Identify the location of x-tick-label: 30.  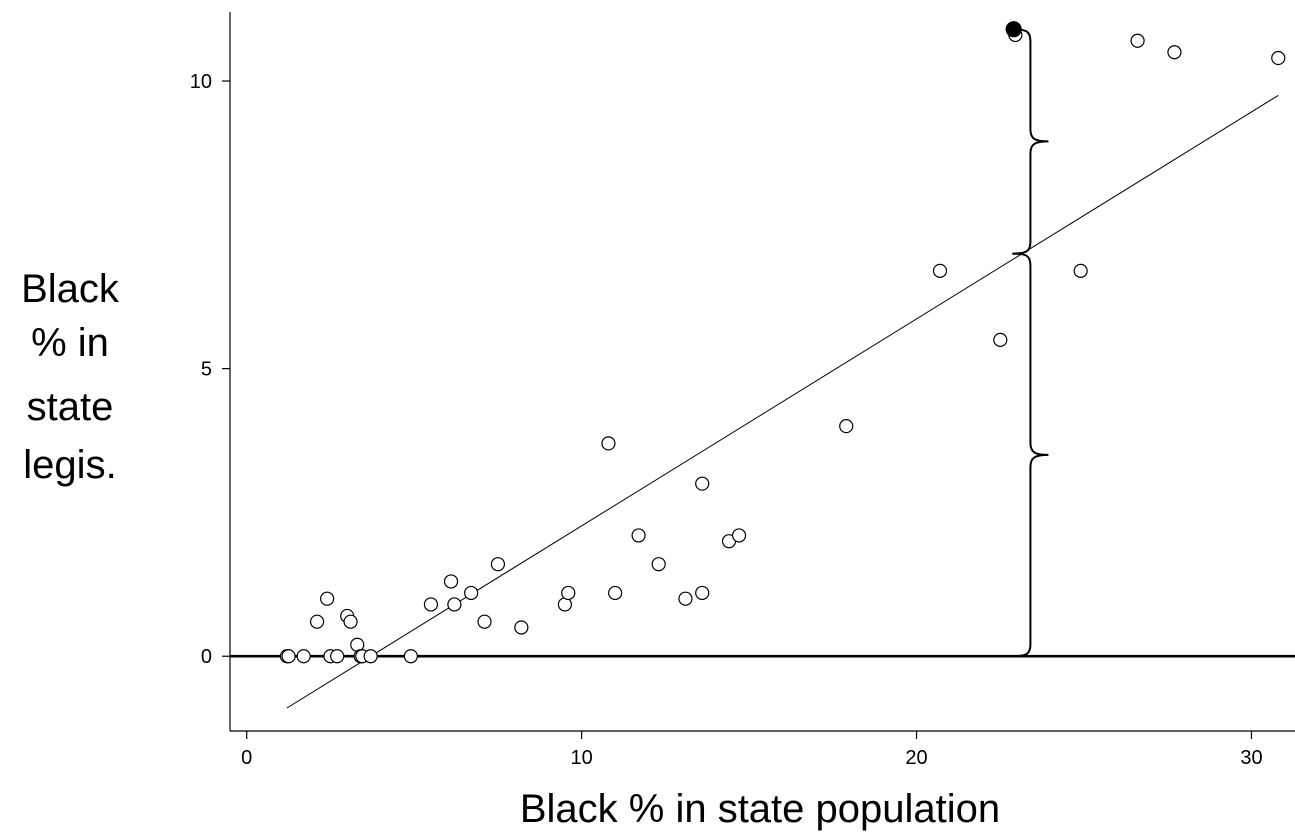
(1251, 758).